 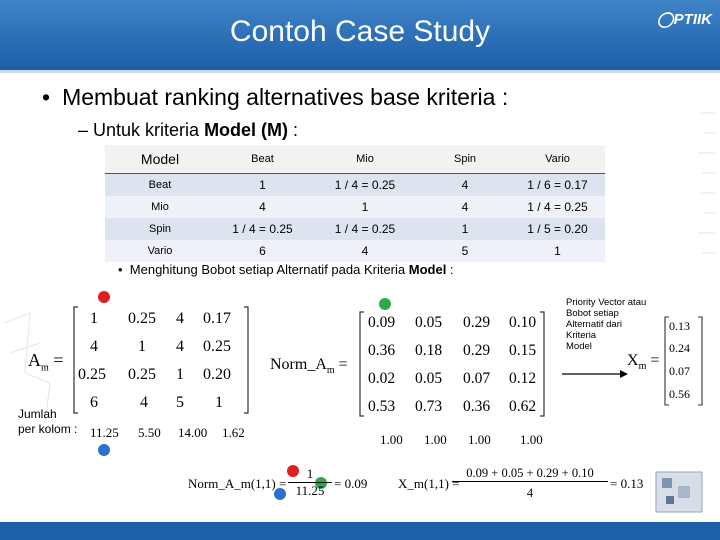 I want to click on table-header: Vario, so click(x=557, y=159).